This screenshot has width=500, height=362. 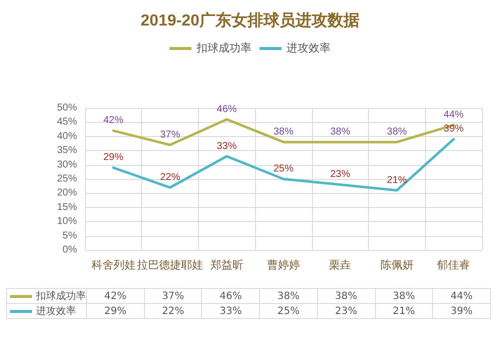 What do you see at coordinates (453, 266) in the screenshot?
I see `x-tick-label: 郁佳睿` at bounding box center [453, 266].